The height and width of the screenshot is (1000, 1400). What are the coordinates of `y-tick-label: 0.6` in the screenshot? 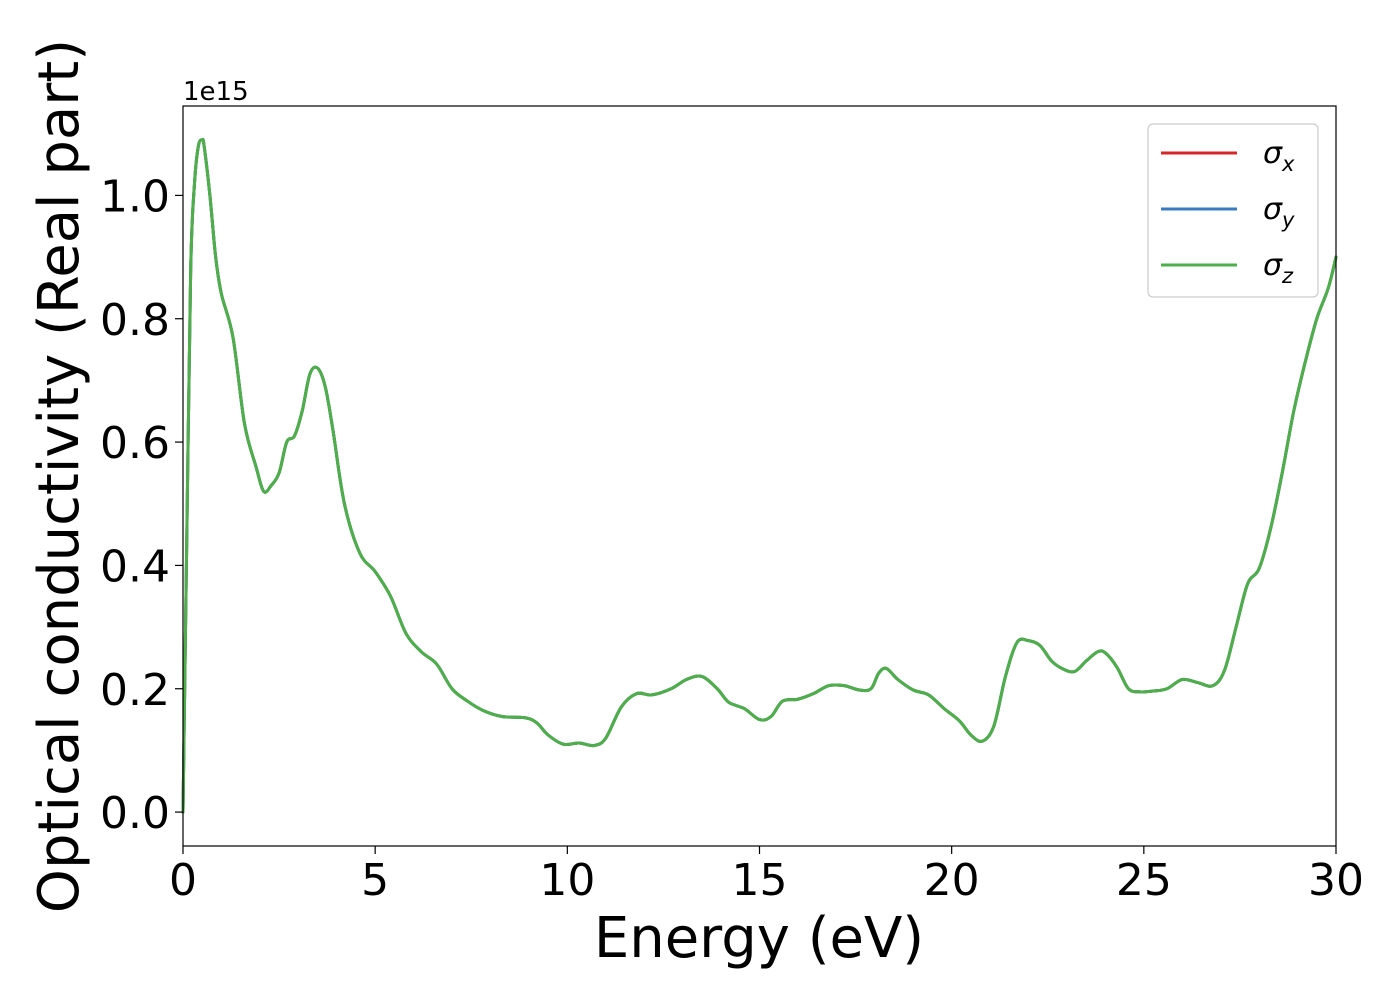 It's located at (135, 443).